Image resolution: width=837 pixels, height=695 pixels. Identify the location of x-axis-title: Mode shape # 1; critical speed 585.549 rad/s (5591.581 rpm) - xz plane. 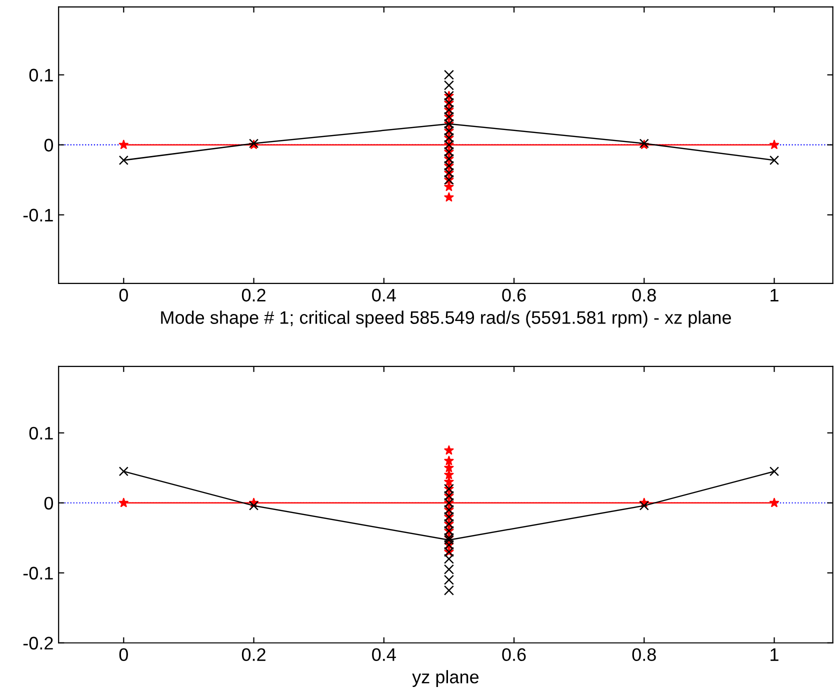
(446, 319).